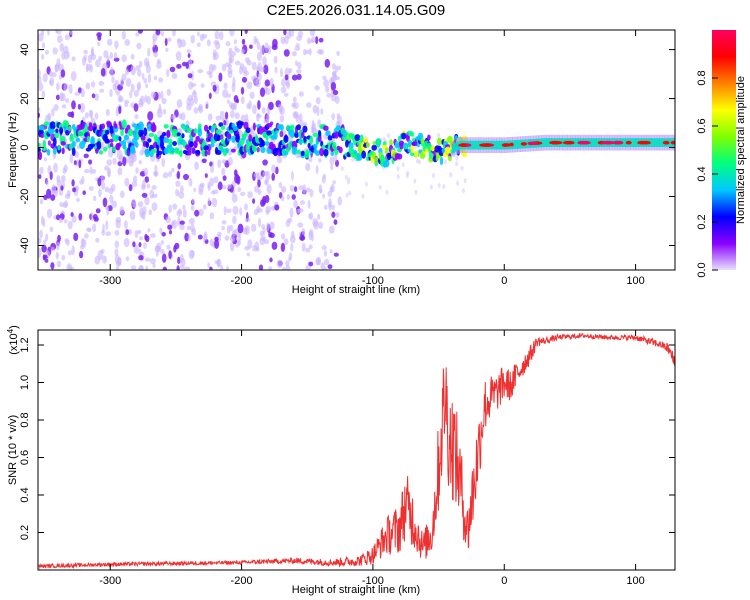  What do you see at coordinates (25, 382) in the screenshot?
I see `snr-ytick-label: 1.0` at bounding box center [25, 382].